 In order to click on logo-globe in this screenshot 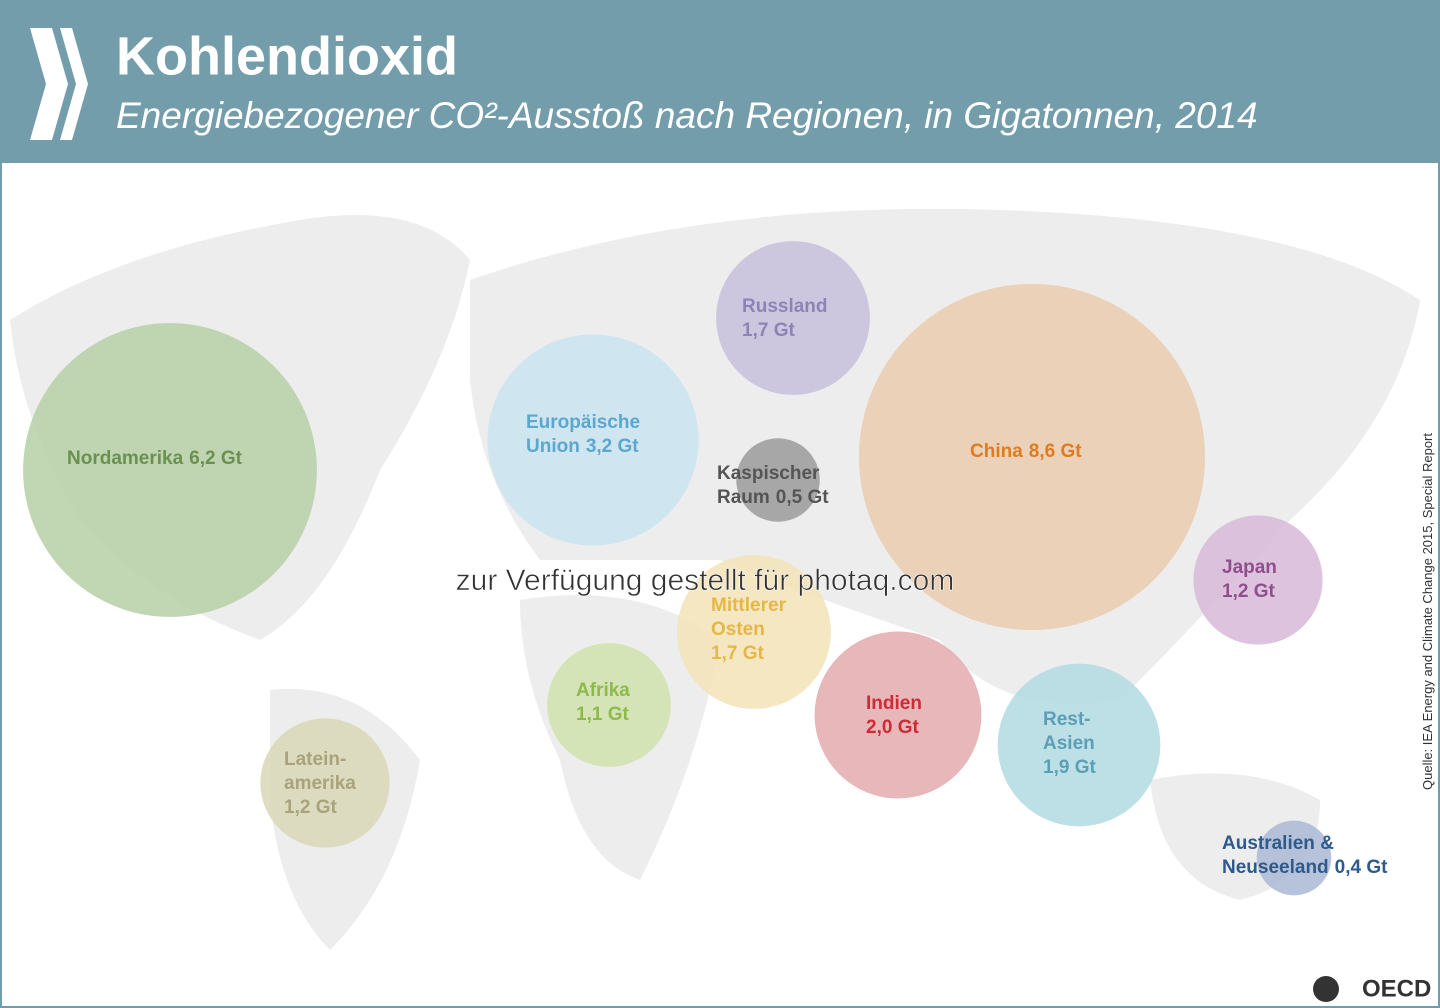, I will do `click(1326, 989)`.